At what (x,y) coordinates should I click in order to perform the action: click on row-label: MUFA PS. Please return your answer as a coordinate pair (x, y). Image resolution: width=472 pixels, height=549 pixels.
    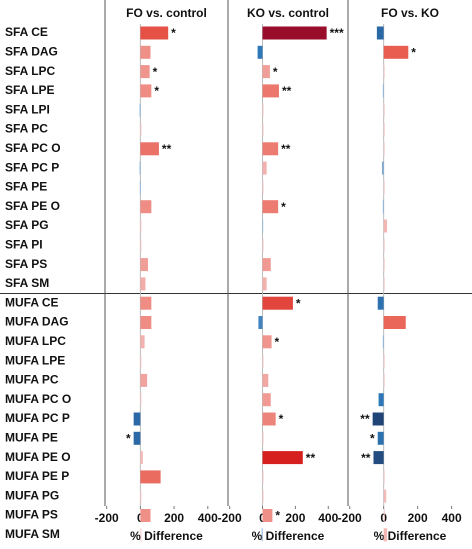
    Looking at the image, I should click on (31, 515).